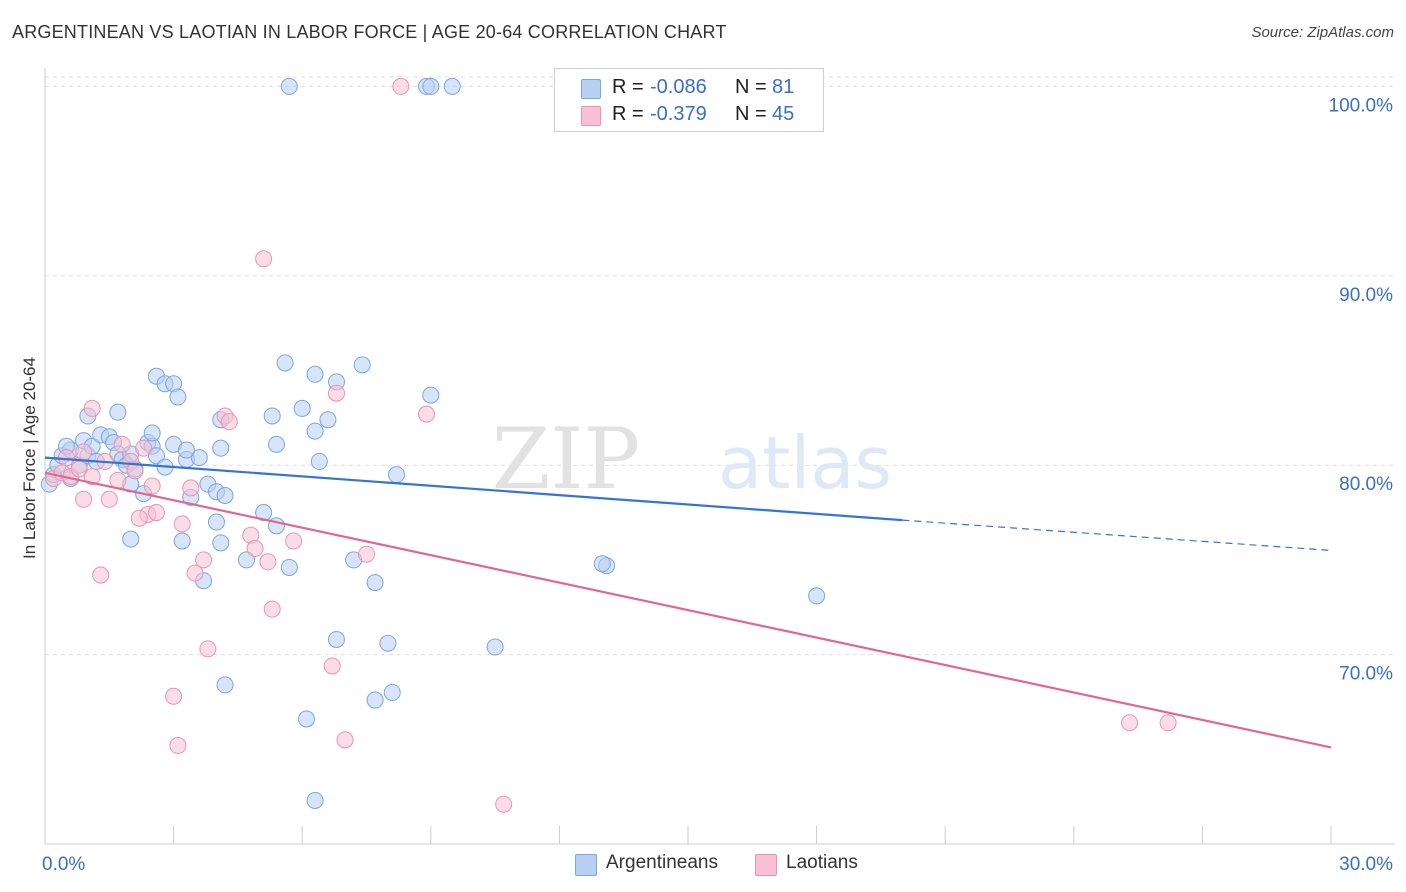  Describe the element at coordinates (678, 114) in the screenshot. I see `r-value: -0.379` at that location.